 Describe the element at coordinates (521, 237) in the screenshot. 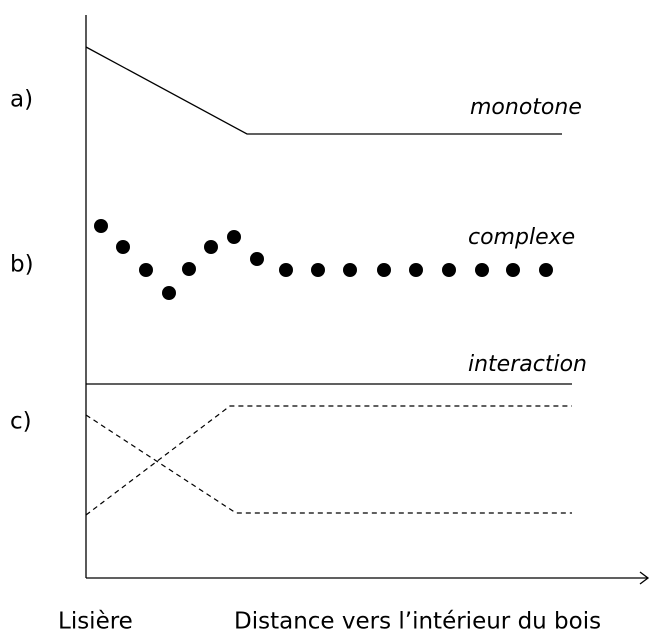

I see `curve-label: complexe` at that location.